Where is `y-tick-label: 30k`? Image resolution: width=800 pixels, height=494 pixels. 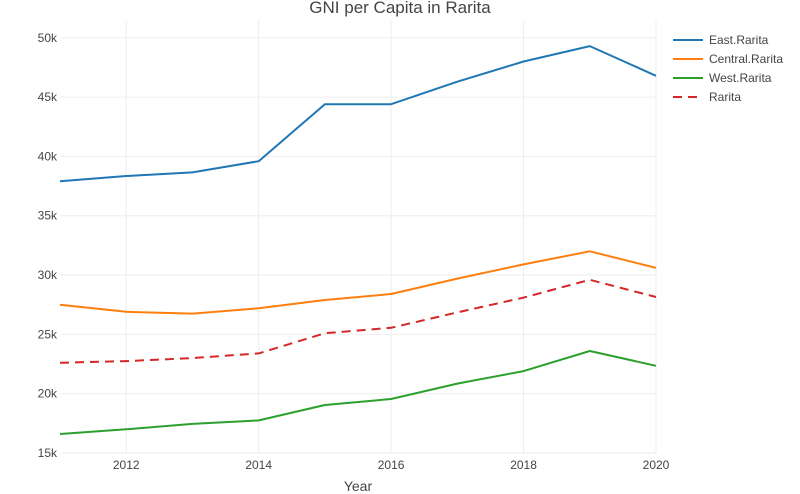
y-tick-label: 30k is located at coordinates (48, 275).